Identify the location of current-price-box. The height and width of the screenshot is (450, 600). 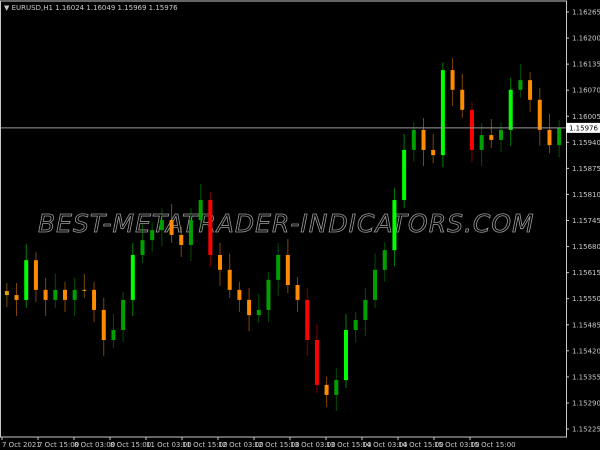
(583, 127).